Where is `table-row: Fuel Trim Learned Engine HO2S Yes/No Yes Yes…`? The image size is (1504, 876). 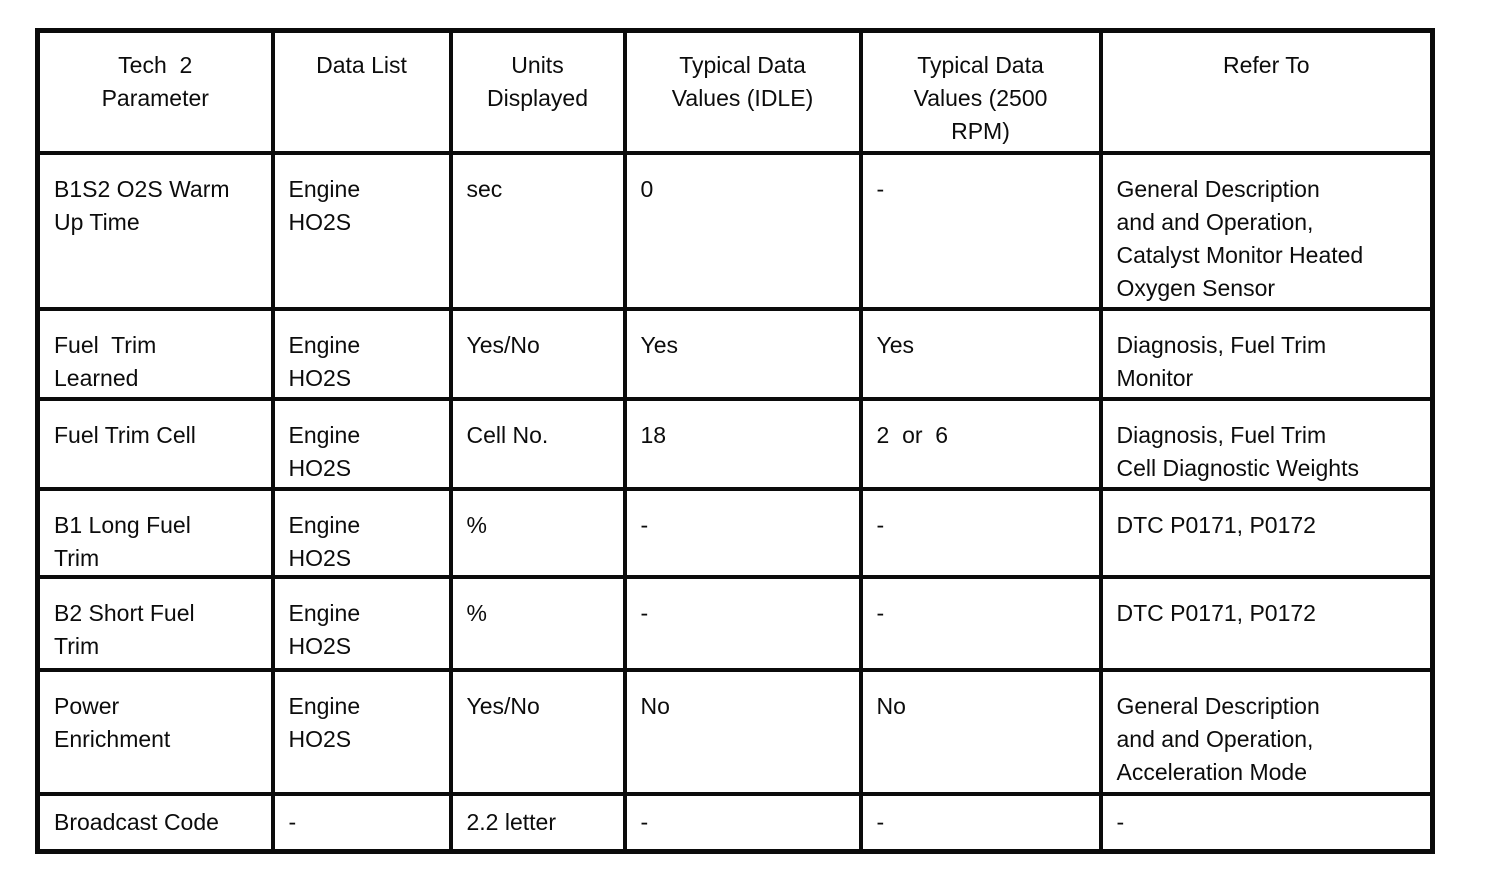 table-row: Fuel Trim Learned Engine HO2S Yes/No Yes Yes… is located at coordinates (735, 353).